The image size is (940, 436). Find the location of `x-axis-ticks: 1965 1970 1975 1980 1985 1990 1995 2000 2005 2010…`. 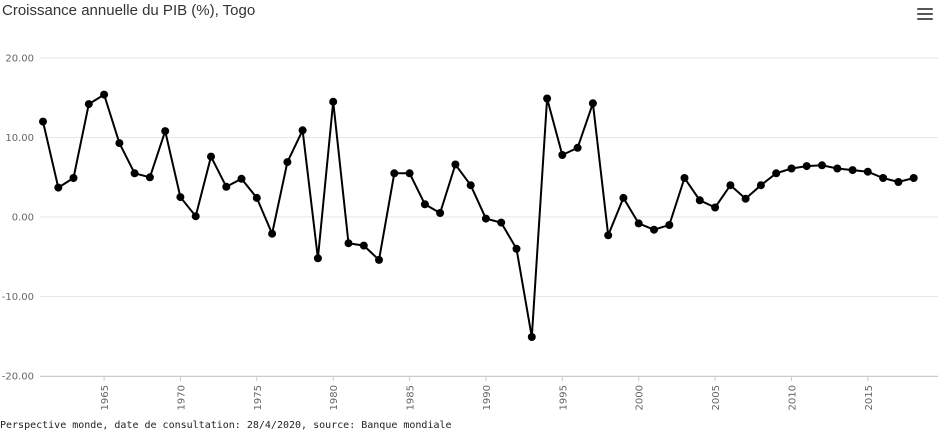

x-axis-ticks: 1965 1970 1975 1980 1985 1990 1995 2000 2005 2010… is located at coordinates (487, 393).